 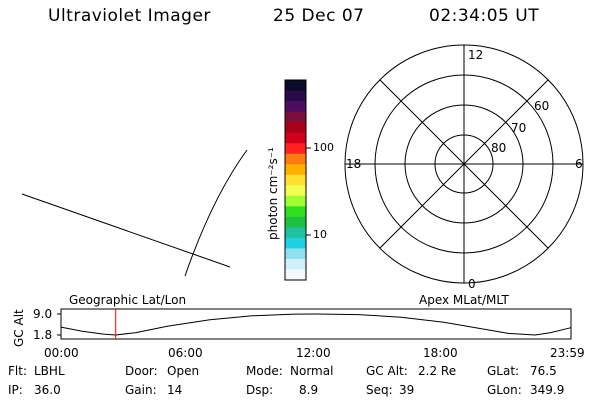 What do you see at coordinates (185, 353) in the screenshot?
I see `timeline-xtick-0600: 06:00` at bounding box center [185, 353].